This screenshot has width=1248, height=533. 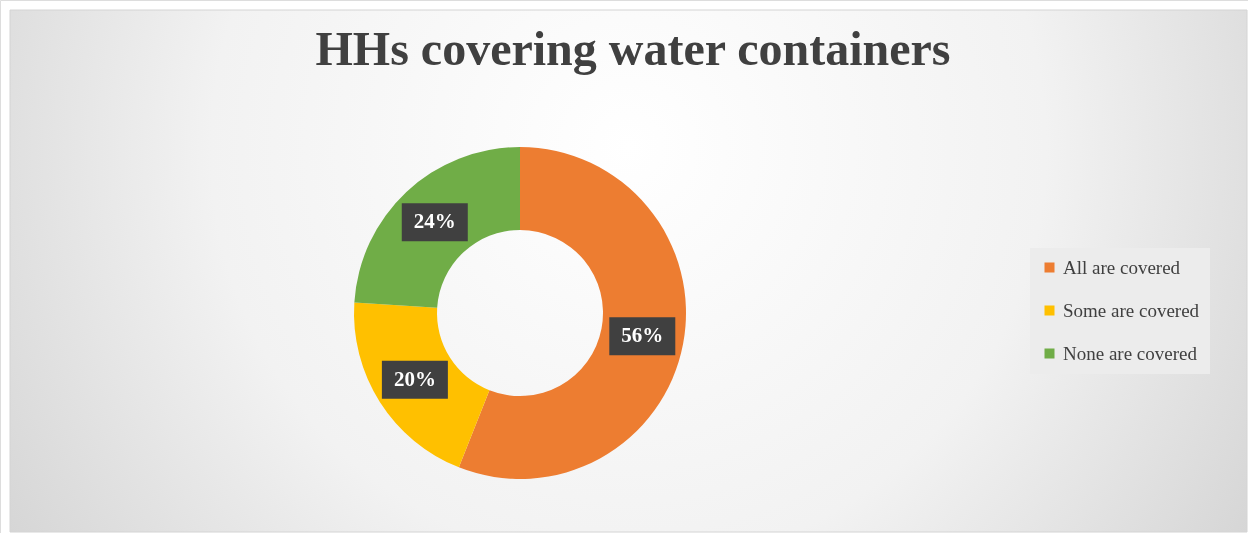 What do you see at coordinates (642, 335) in the screenshot?
I see `data-label: 56%` at bounding box center [642, 335].